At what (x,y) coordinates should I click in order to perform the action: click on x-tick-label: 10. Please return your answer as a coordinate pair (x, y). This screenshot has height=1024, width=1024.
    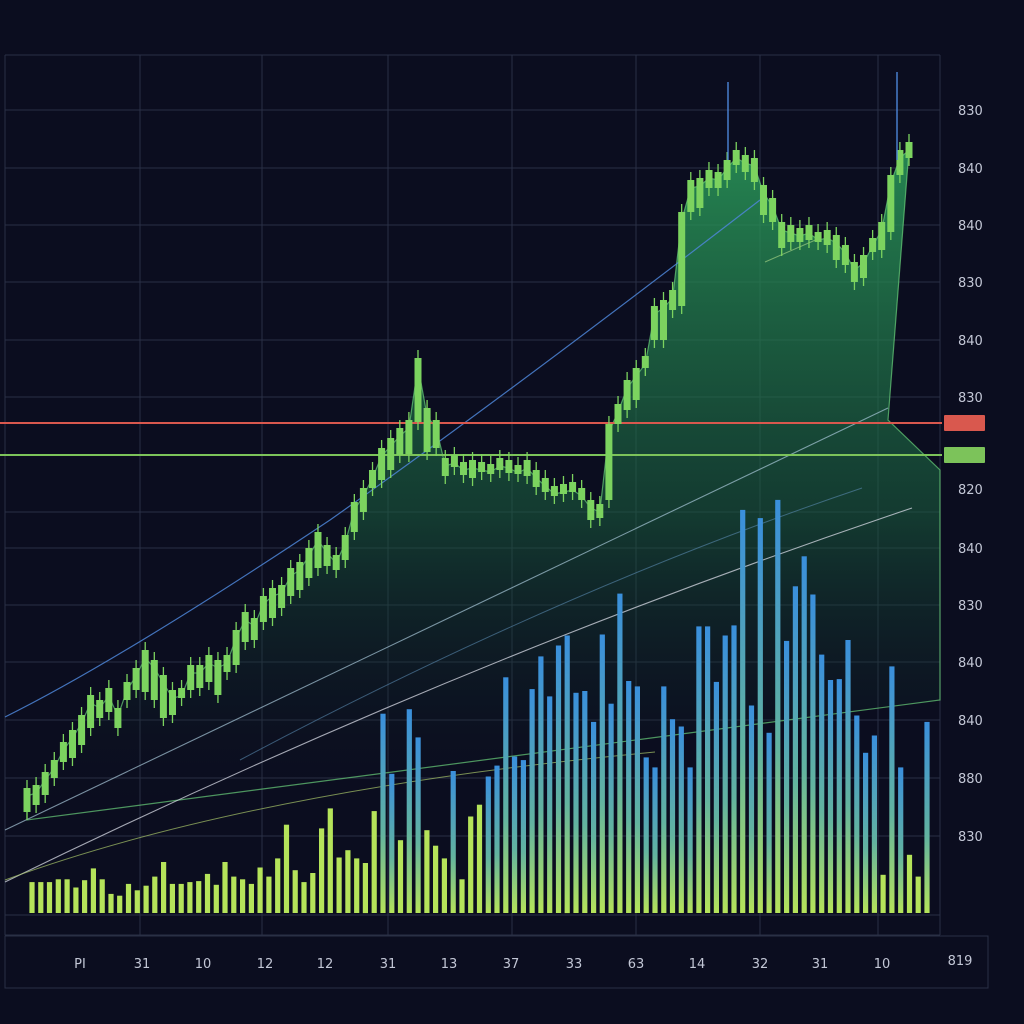
    Looking at the image, I should click on (882, 964).